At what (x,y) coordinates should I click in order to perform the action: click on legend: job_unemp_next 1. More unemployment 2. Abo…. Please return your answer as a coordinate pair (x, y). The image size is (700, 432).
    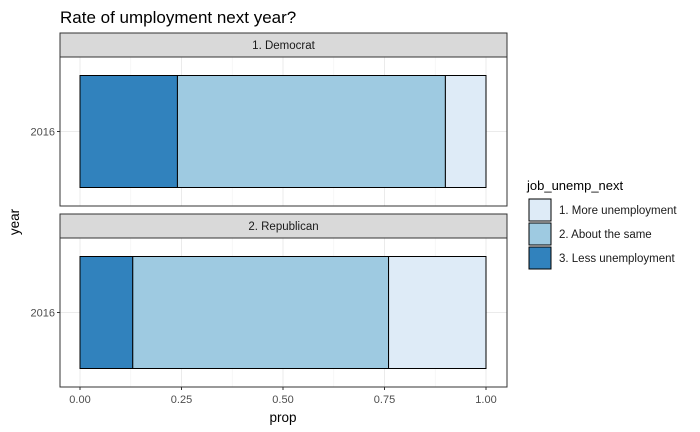
    Looking at the image, I should click on (601, 224).